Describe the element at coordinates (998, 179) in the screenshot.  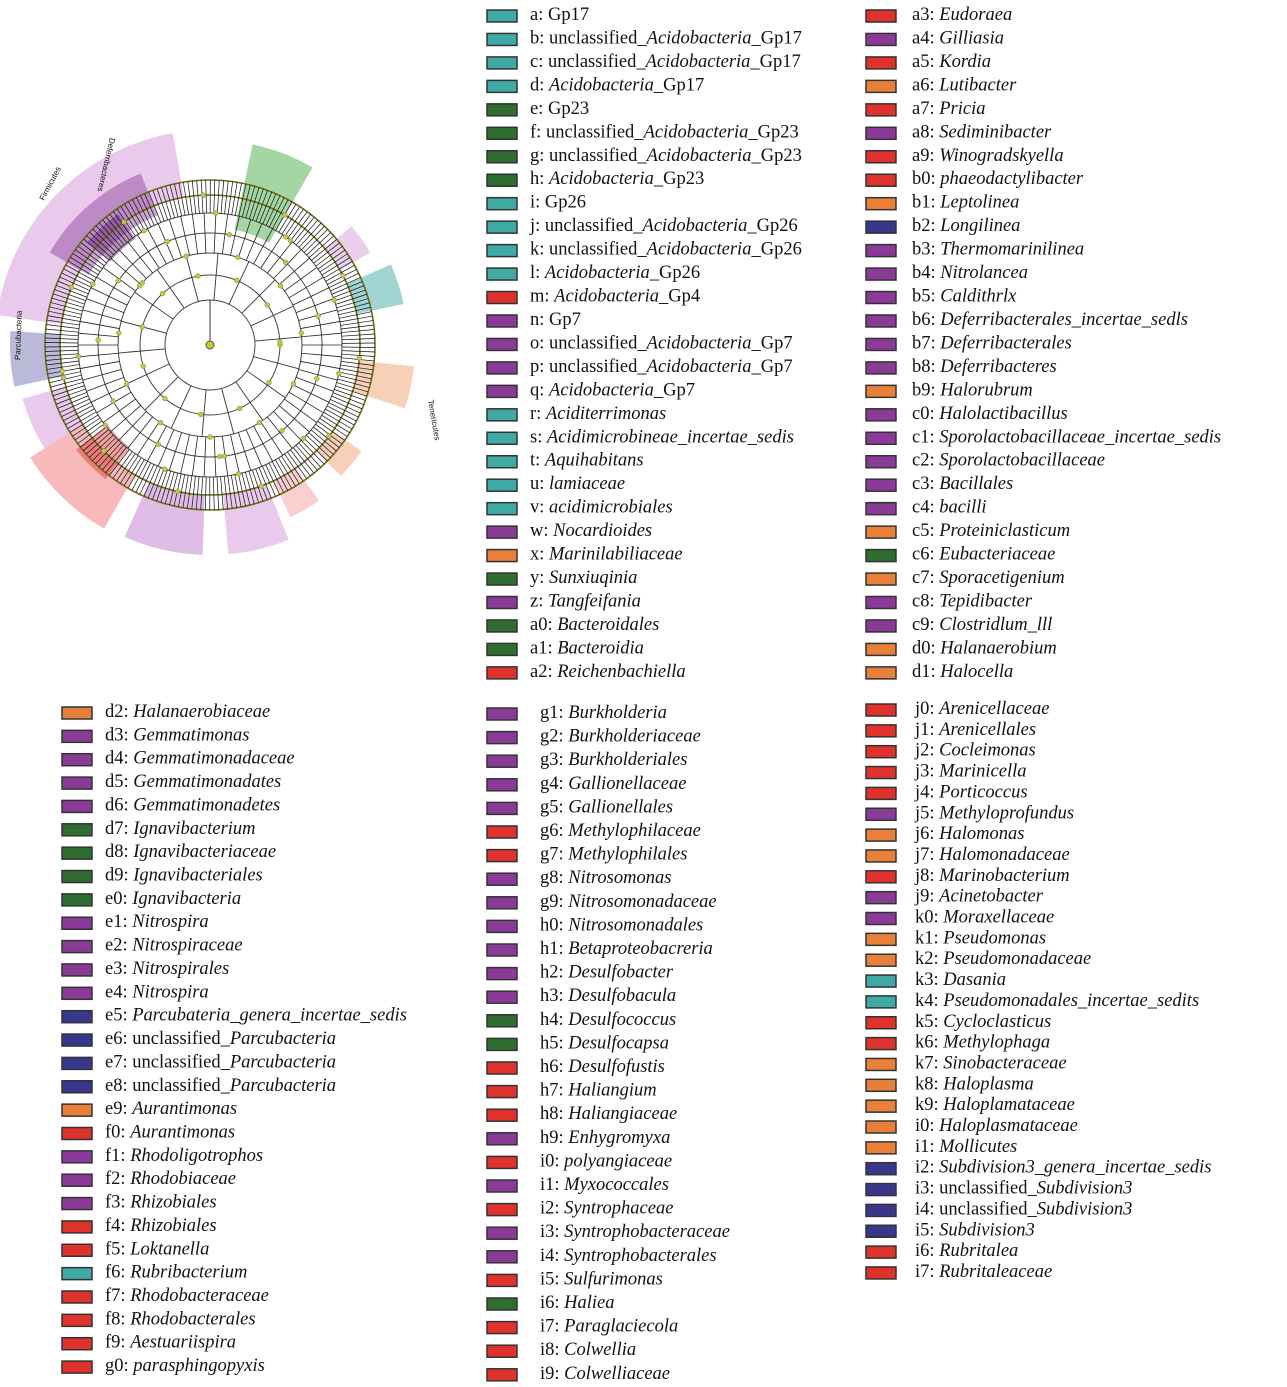
I see `legend-entry: b0: phaeodactylibacter` at that location.